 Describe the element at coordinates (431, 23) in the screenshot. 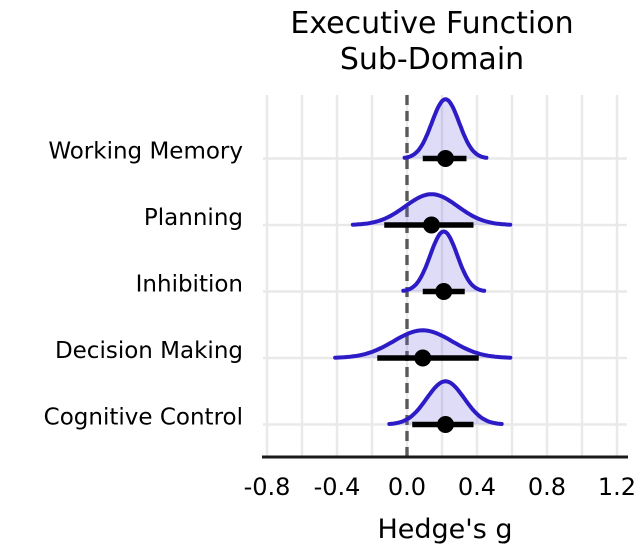

I see `chart-title-line1: Executive Function` at that location.